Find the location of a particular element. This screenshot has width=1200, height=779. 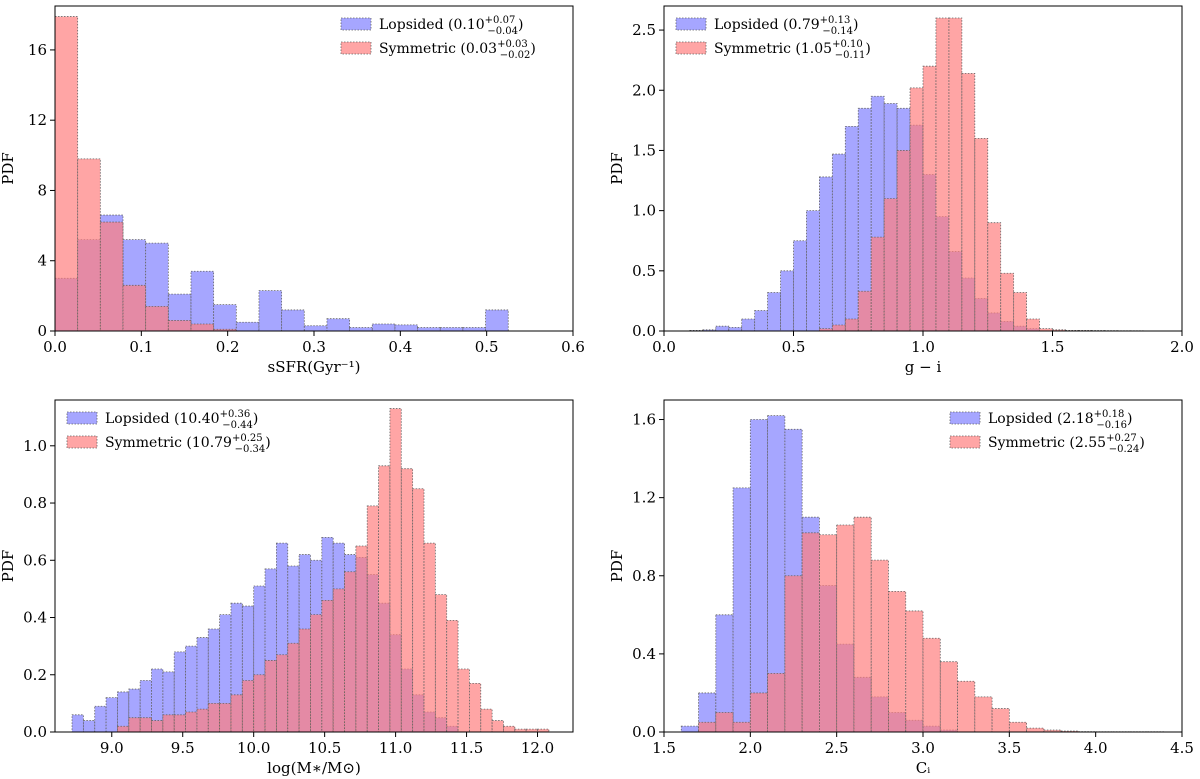

x-tick-label: 11.5 is located at coordinates (466, 748).